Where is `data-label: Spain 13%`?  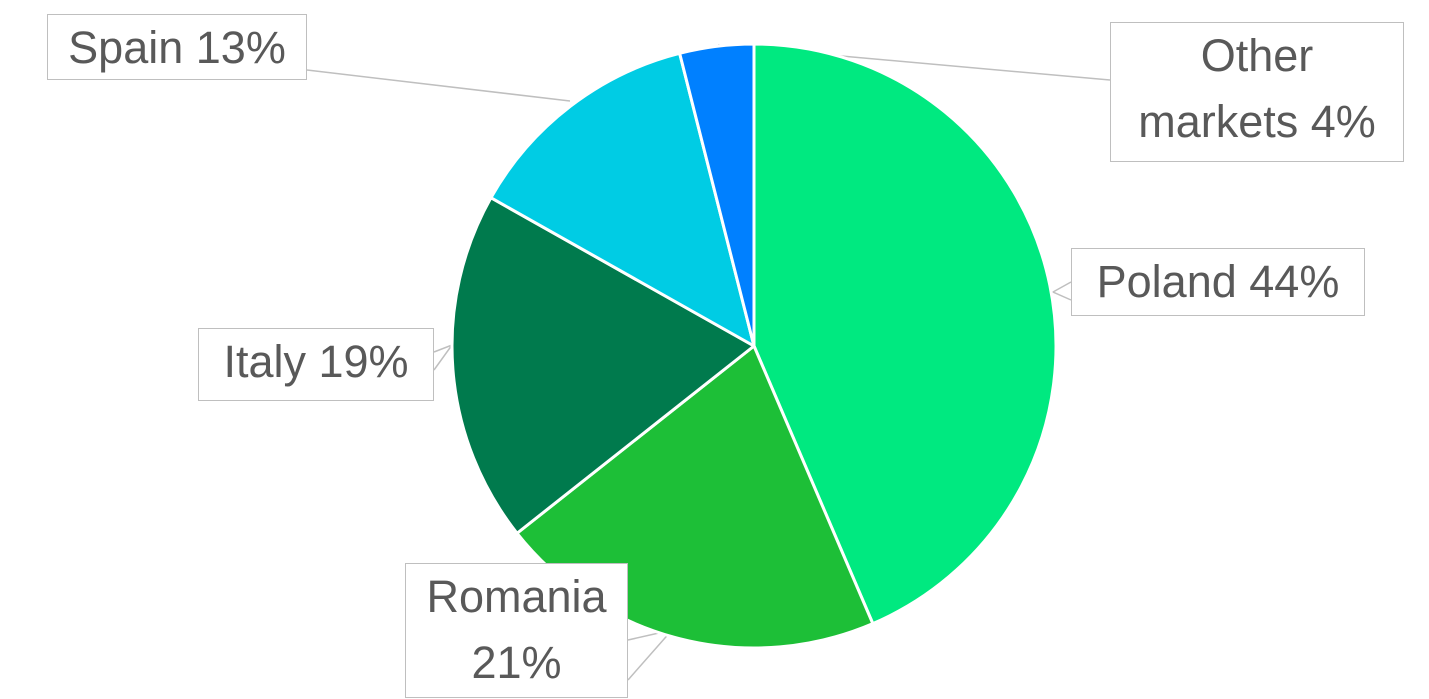
data-label: Spain 13% is located at coordinates (177, 47).